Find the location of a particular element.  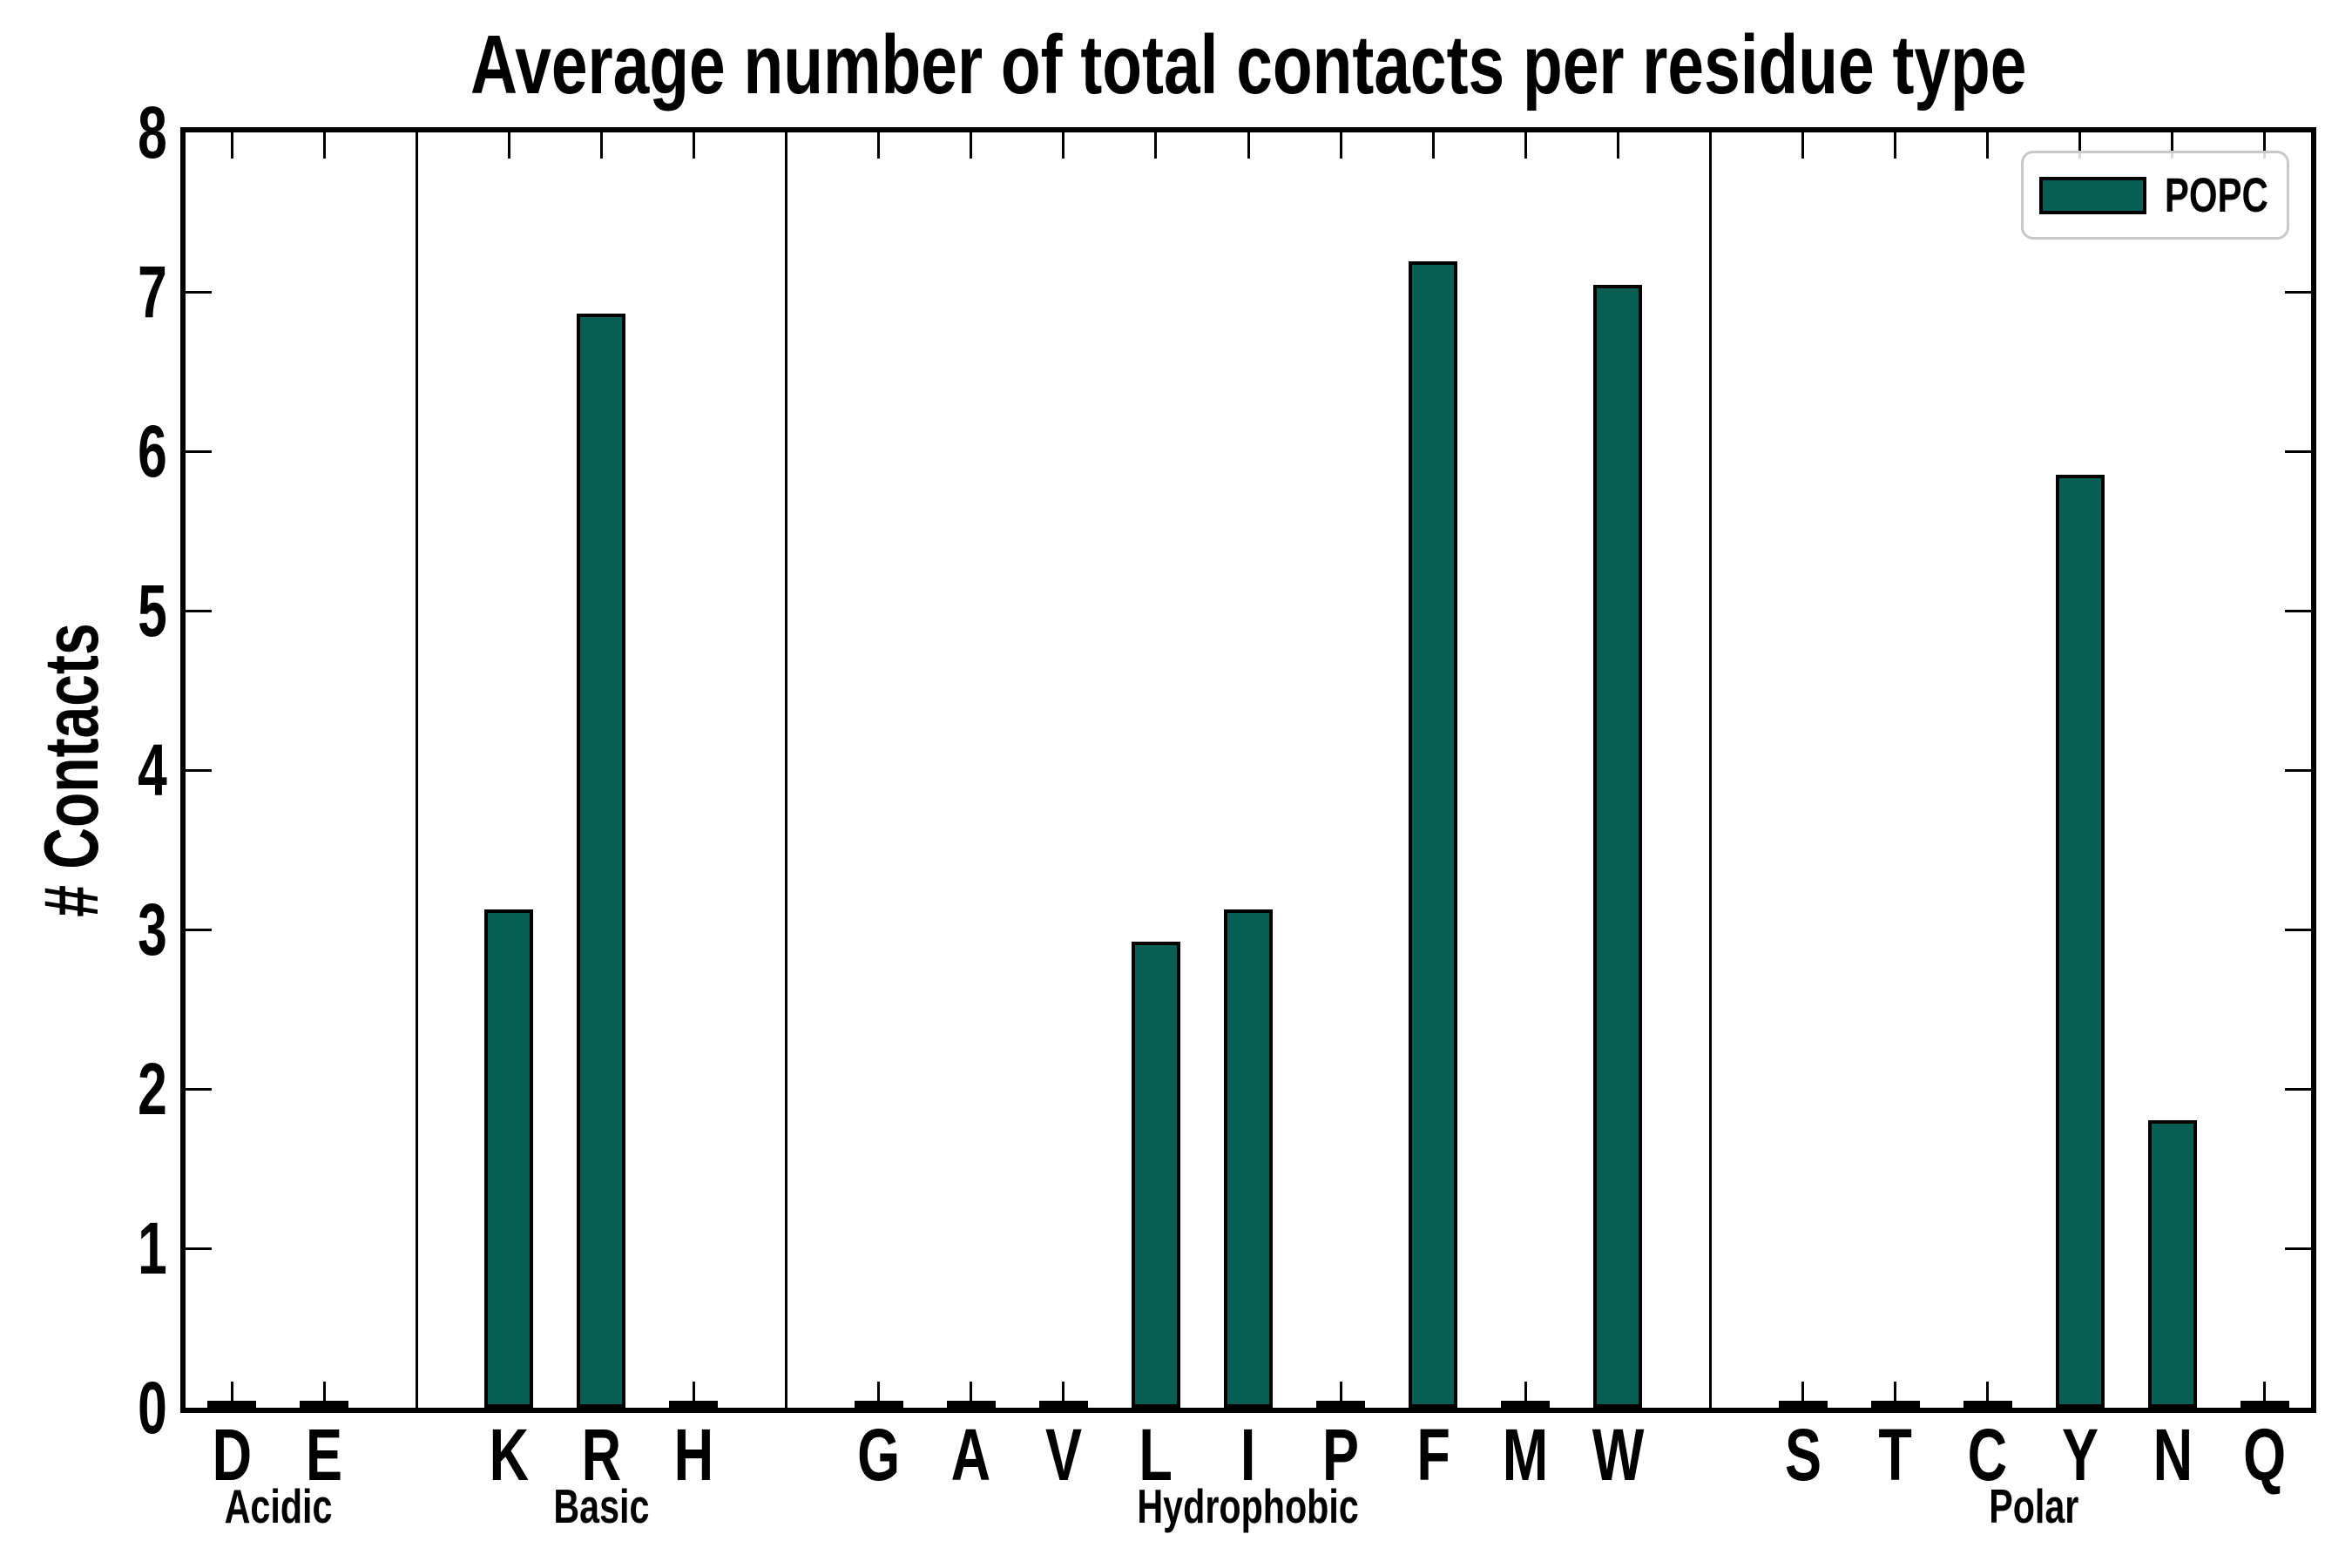

x-tick-label-P: P is located at coordinates (1341, 1455).